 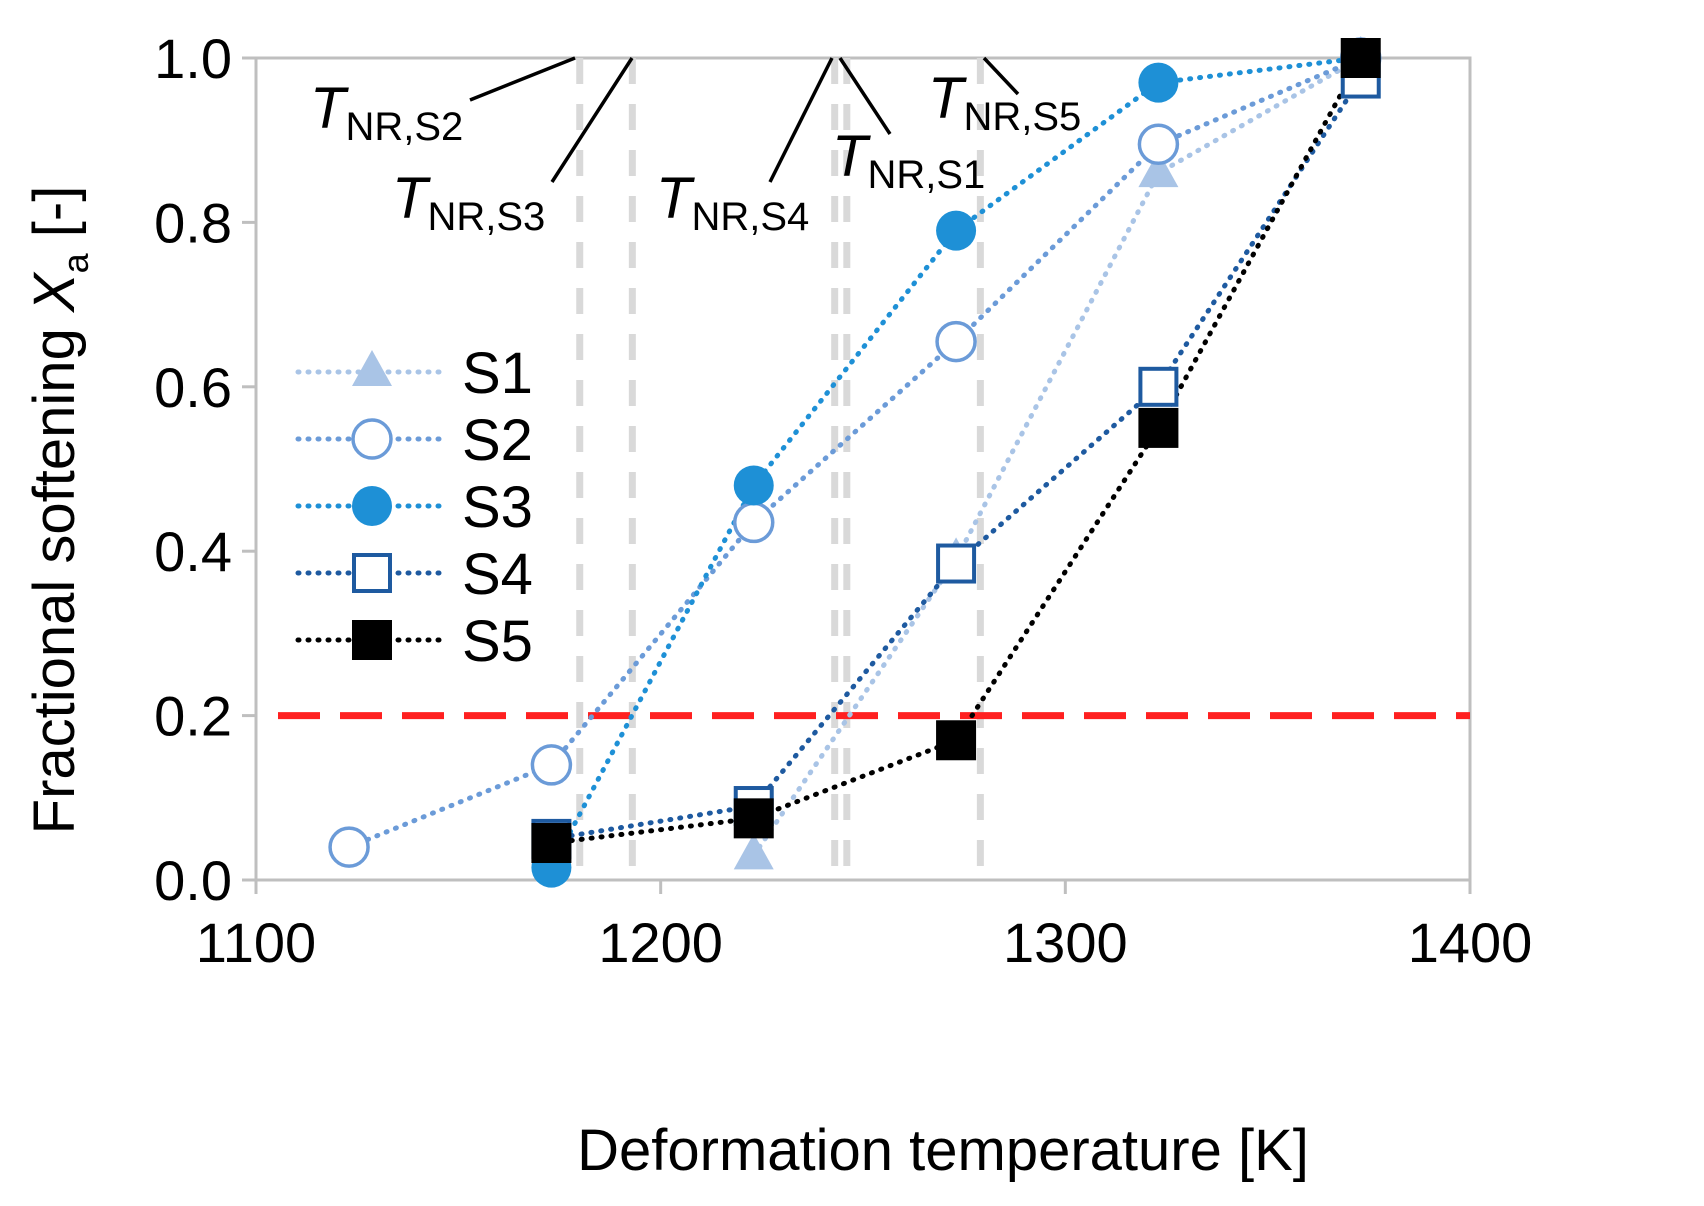 I want to click on nr-label-s1: TNR,S1, so click(x=908, y=160).